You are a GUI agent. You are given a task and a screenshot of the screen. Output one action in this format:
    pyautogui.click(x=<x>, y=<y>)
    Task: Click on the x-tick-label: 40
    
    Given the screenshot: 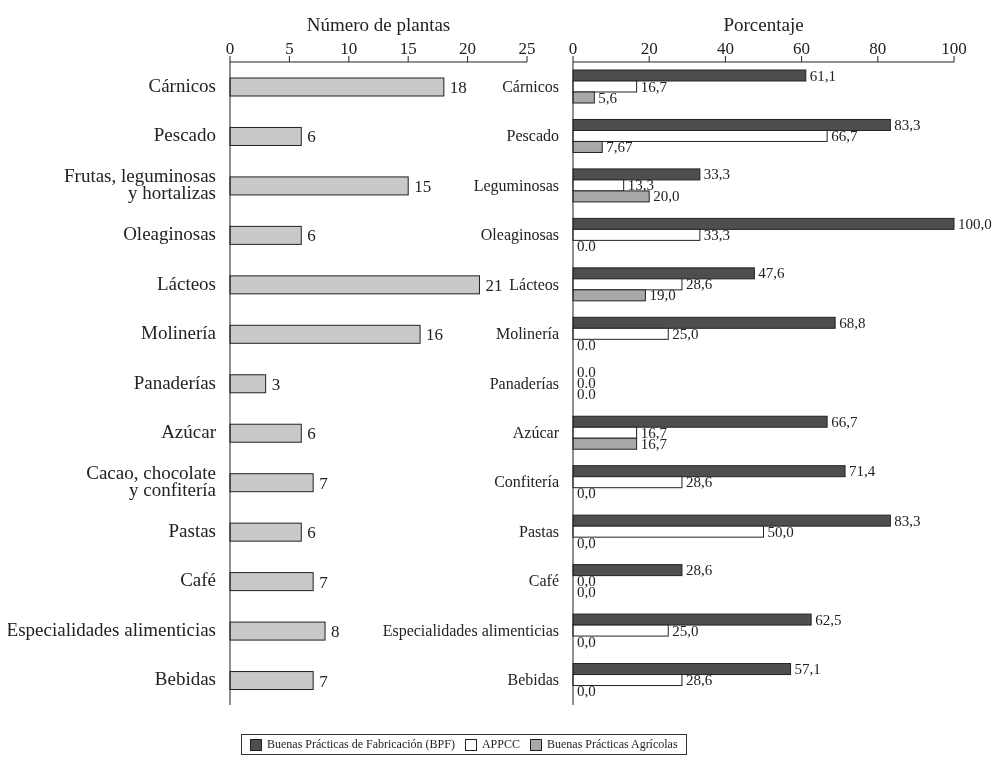 What is the action you would take?
    pyautogui.click(x=725, y=48)
    